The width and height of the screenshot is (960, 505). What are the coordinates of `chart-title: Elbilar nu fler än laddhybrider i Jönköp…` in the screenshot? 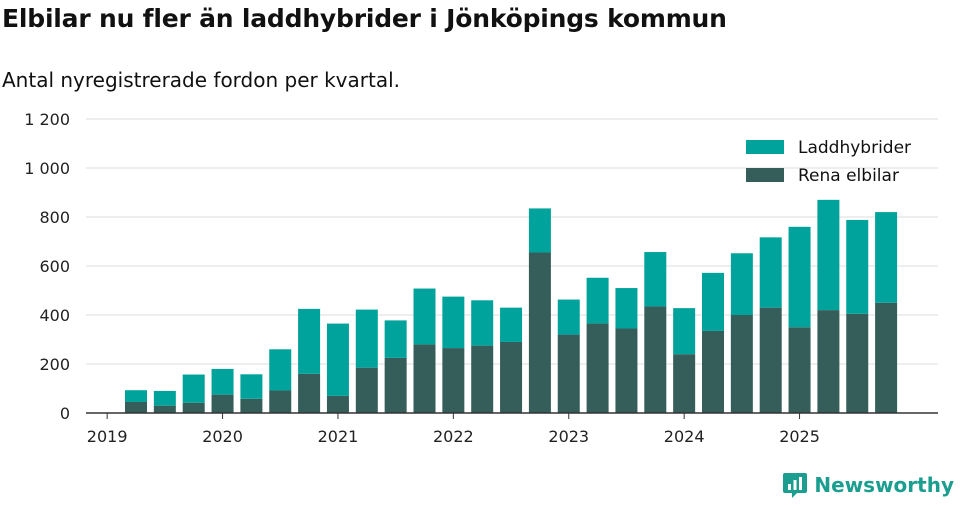 It's located at (364, 18).